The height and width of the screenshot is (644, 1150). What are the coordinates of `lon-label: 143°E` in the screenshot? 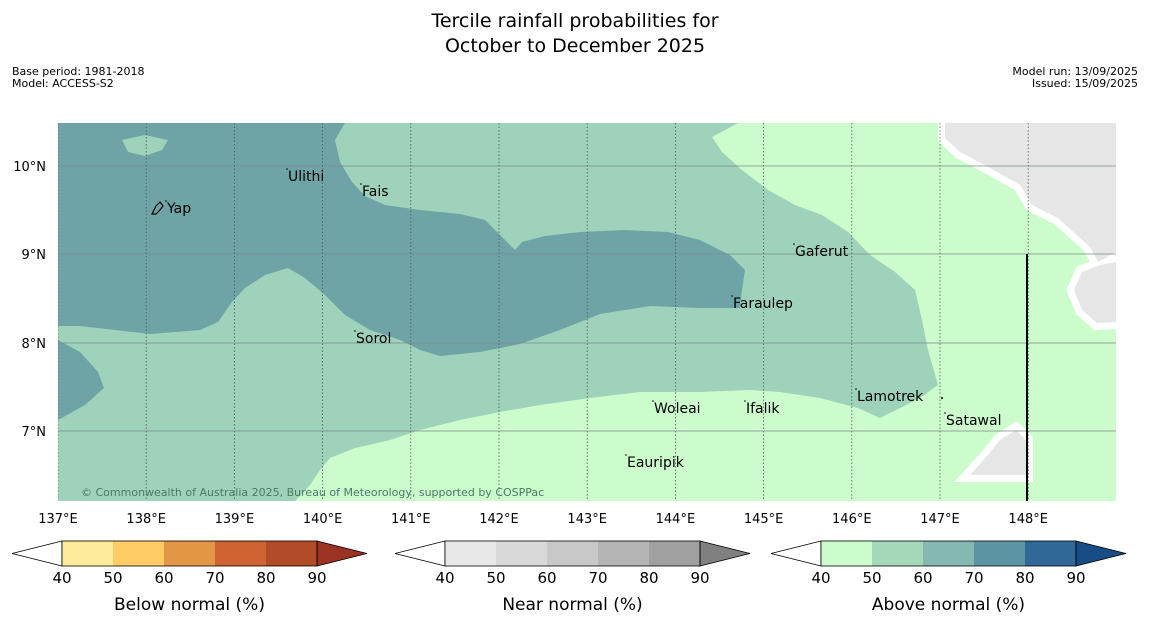 It's located at (587, 519).